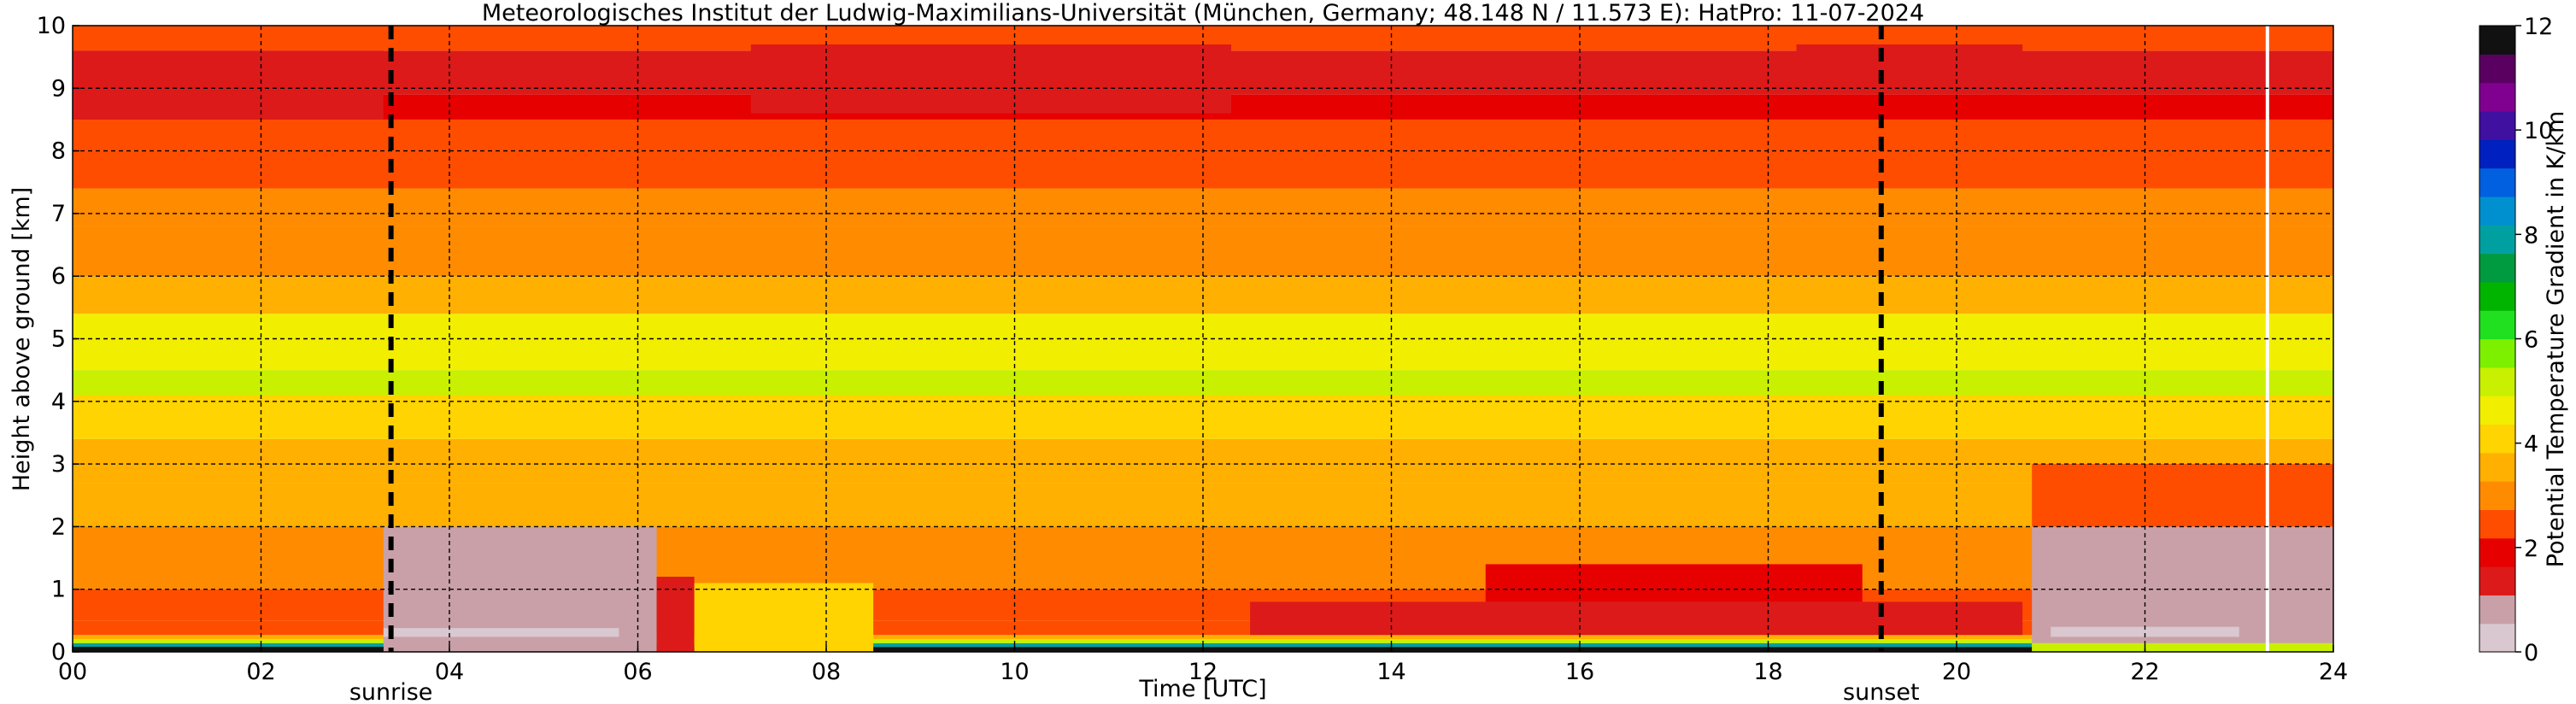  Describe the element at coordinates (1768, 672) in the screenshot. I see `x-tick-label: 18` at that location.